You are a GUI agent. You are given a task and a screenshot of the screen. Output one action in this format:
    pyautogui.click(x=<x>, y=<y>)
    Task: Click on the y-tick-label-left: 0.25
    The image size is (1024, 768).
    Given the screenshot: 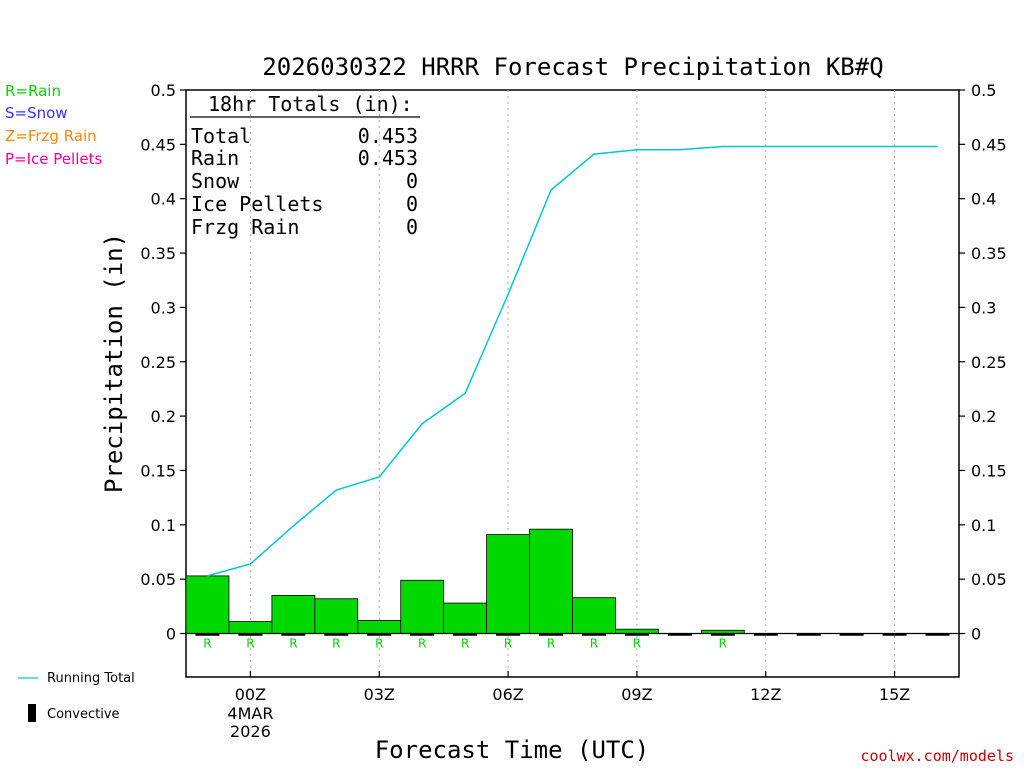 What is the action you would take?
    pyautogui.click(x=158, y=362)
    